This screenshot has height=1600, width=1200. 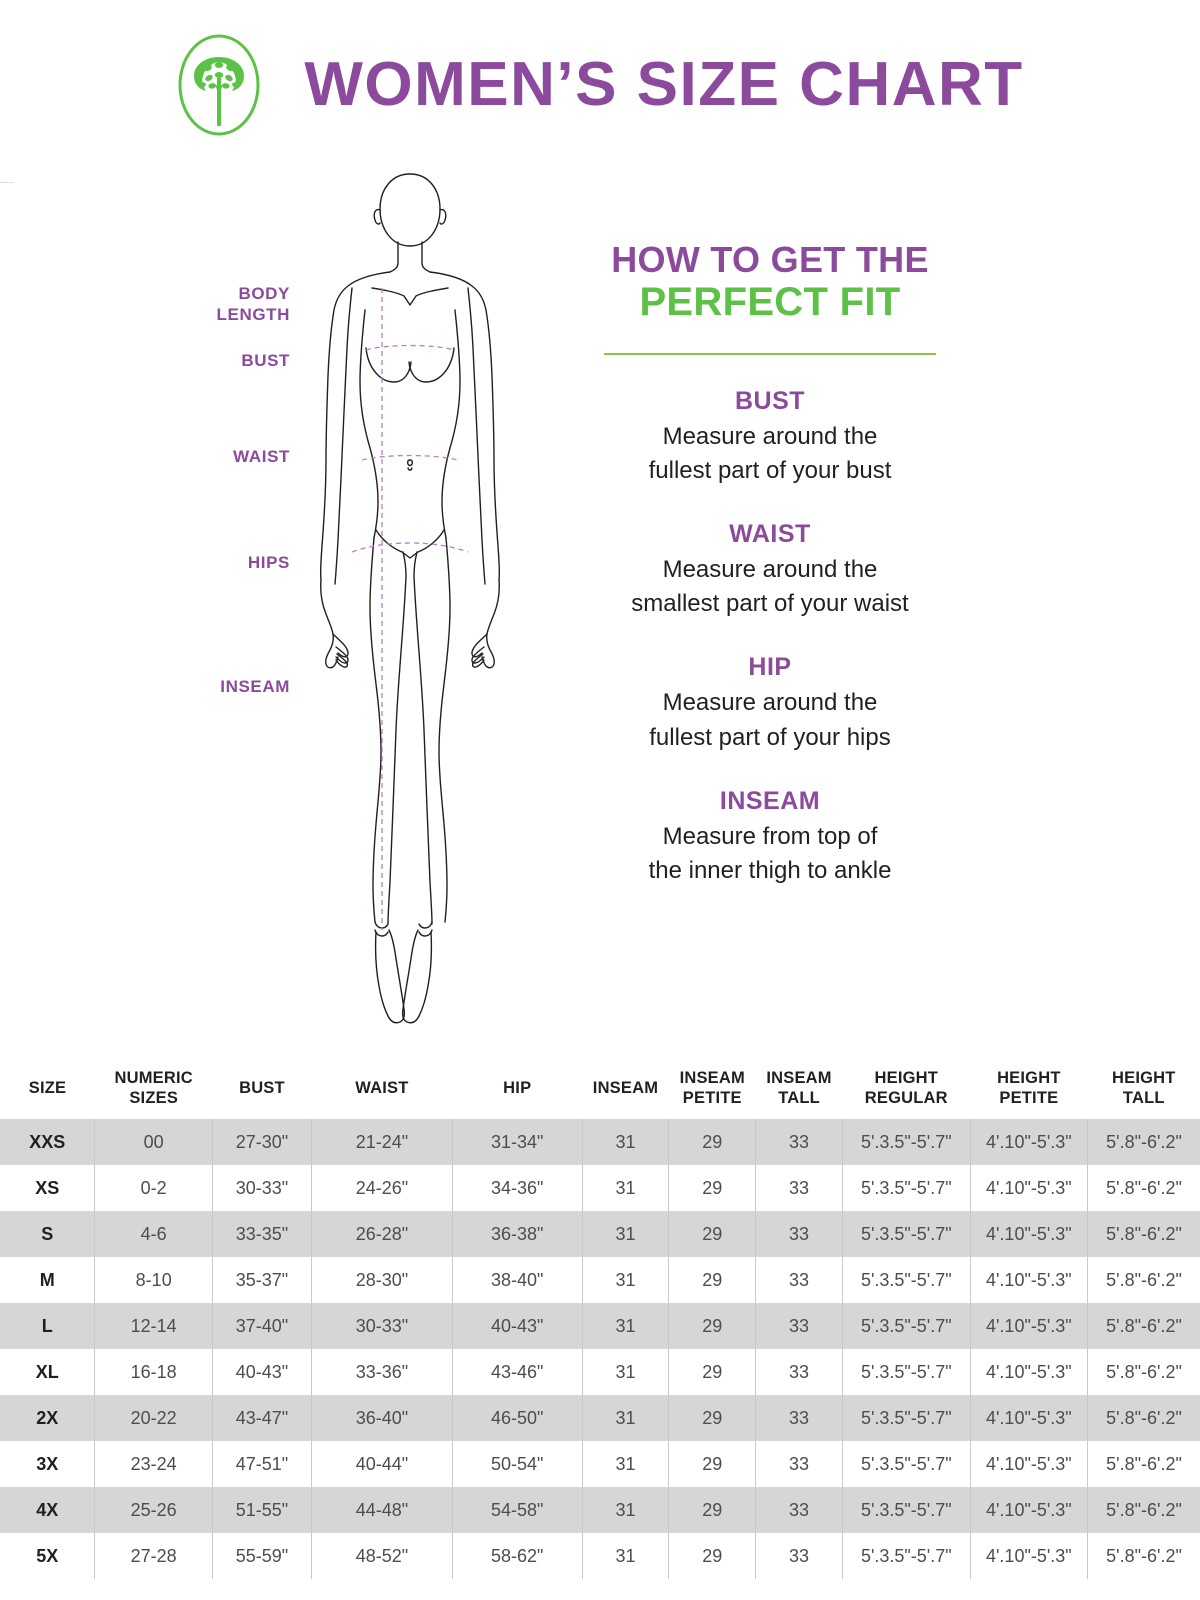 What do you see at coordinates (517, 1234) in the screenshot?
I see `table-cell: 36-38"` at bounding box center [517, 1234].